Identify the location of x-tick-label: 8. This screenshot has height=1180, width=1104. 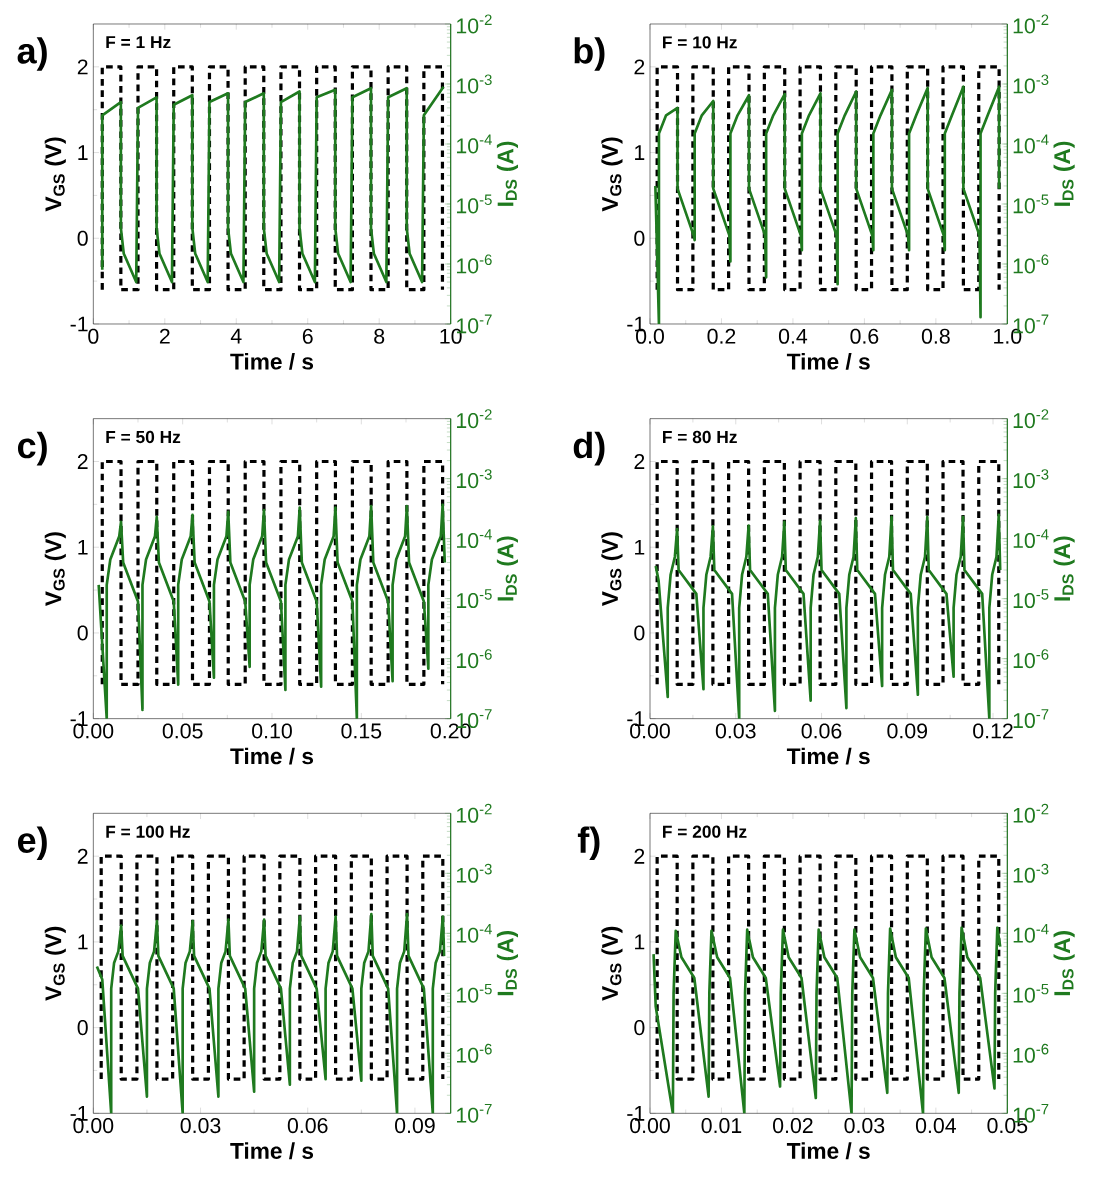
(379, 336).